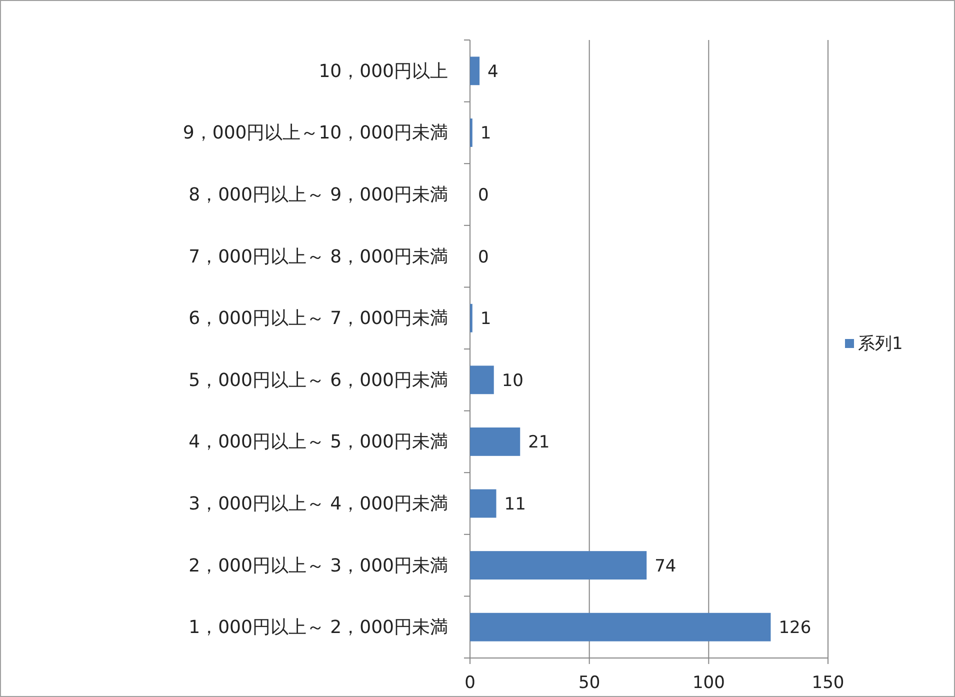  Describe the element at coordinates (539, 442) in the screenshot. I see `data-label: 21` at that location.